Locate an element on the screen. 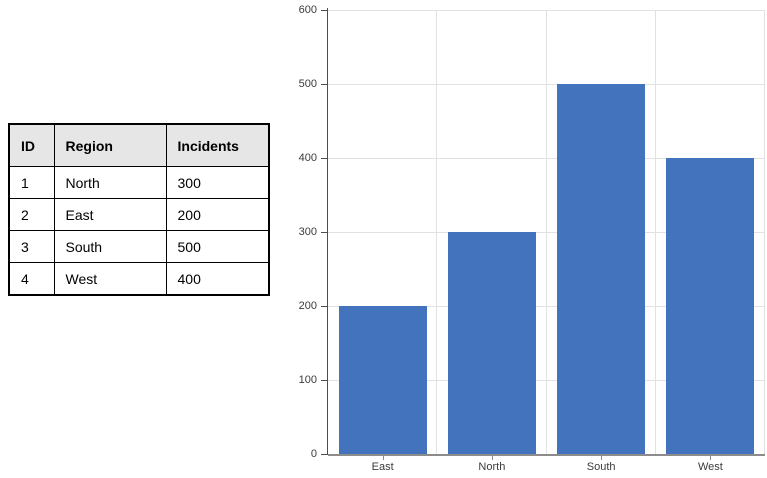 The width and height of the screenshot is (767, 478). table-row: 4 West 400 is located at coordinates (139, 279).